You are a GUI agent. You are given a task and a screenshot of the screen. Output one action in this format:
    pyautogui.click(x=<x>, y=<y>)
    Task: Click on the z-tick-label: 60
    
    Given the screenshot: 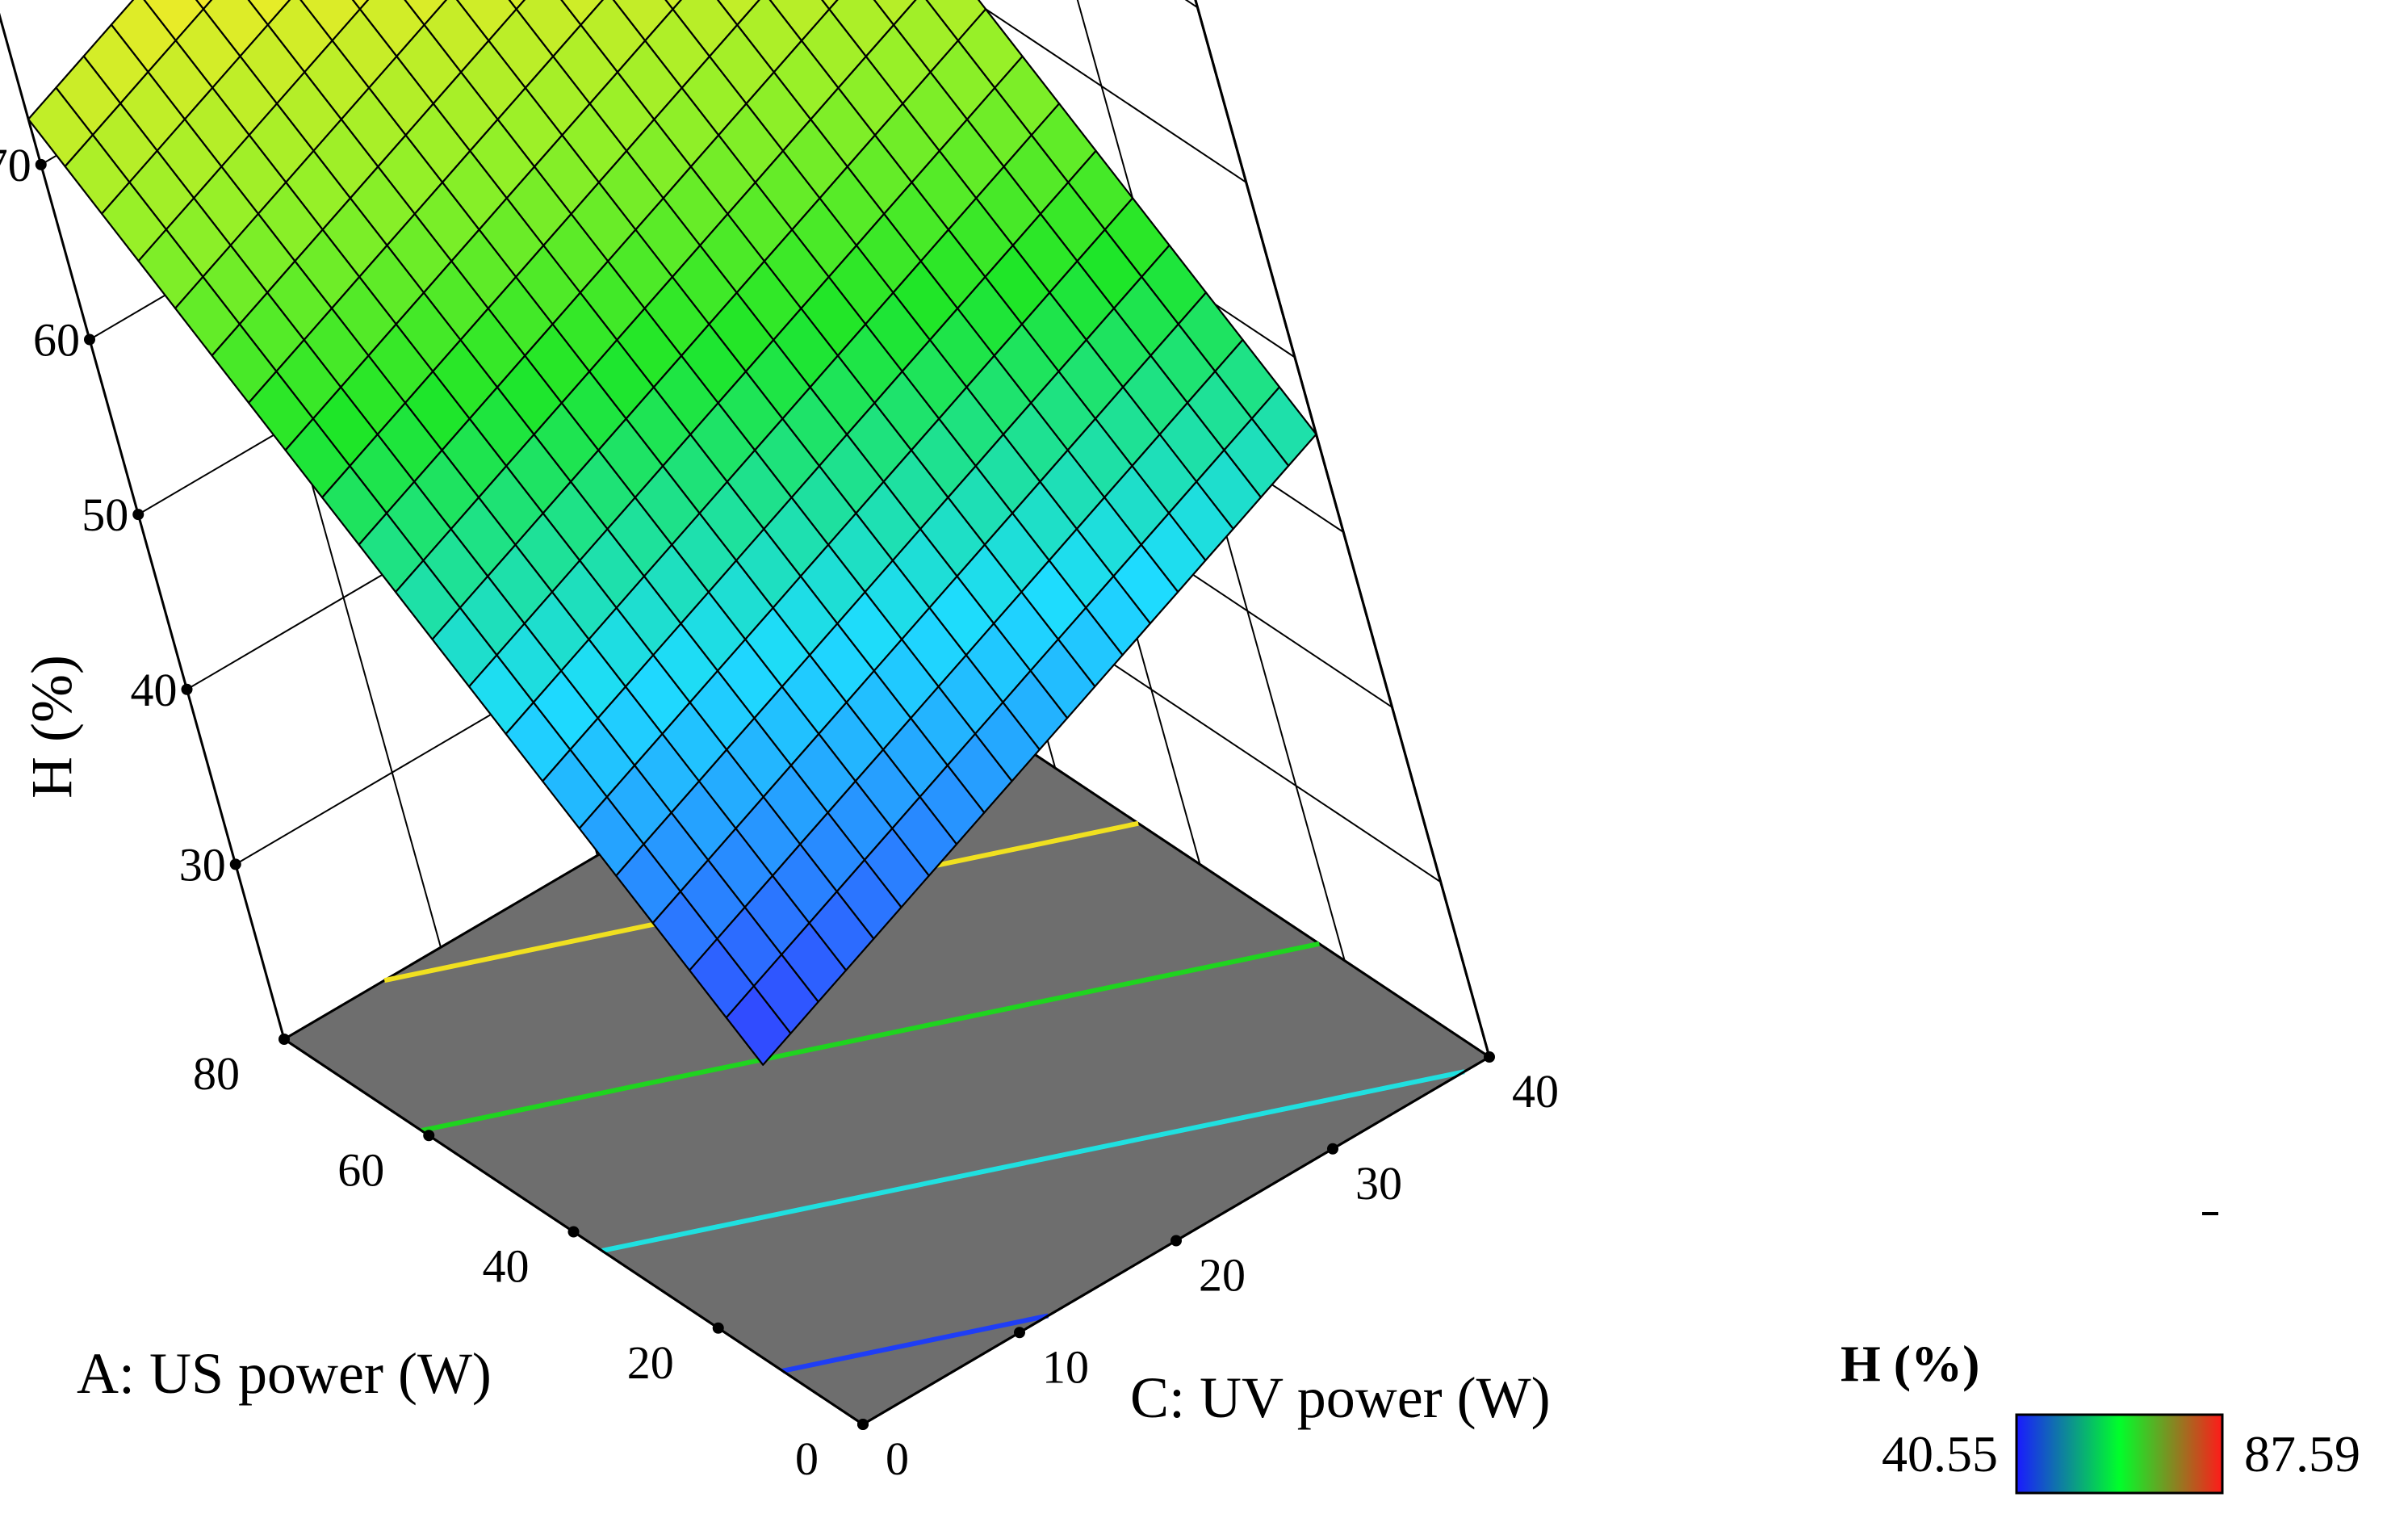 What is the action you would take?
    pyautogui.click(x=56, y=340)
    